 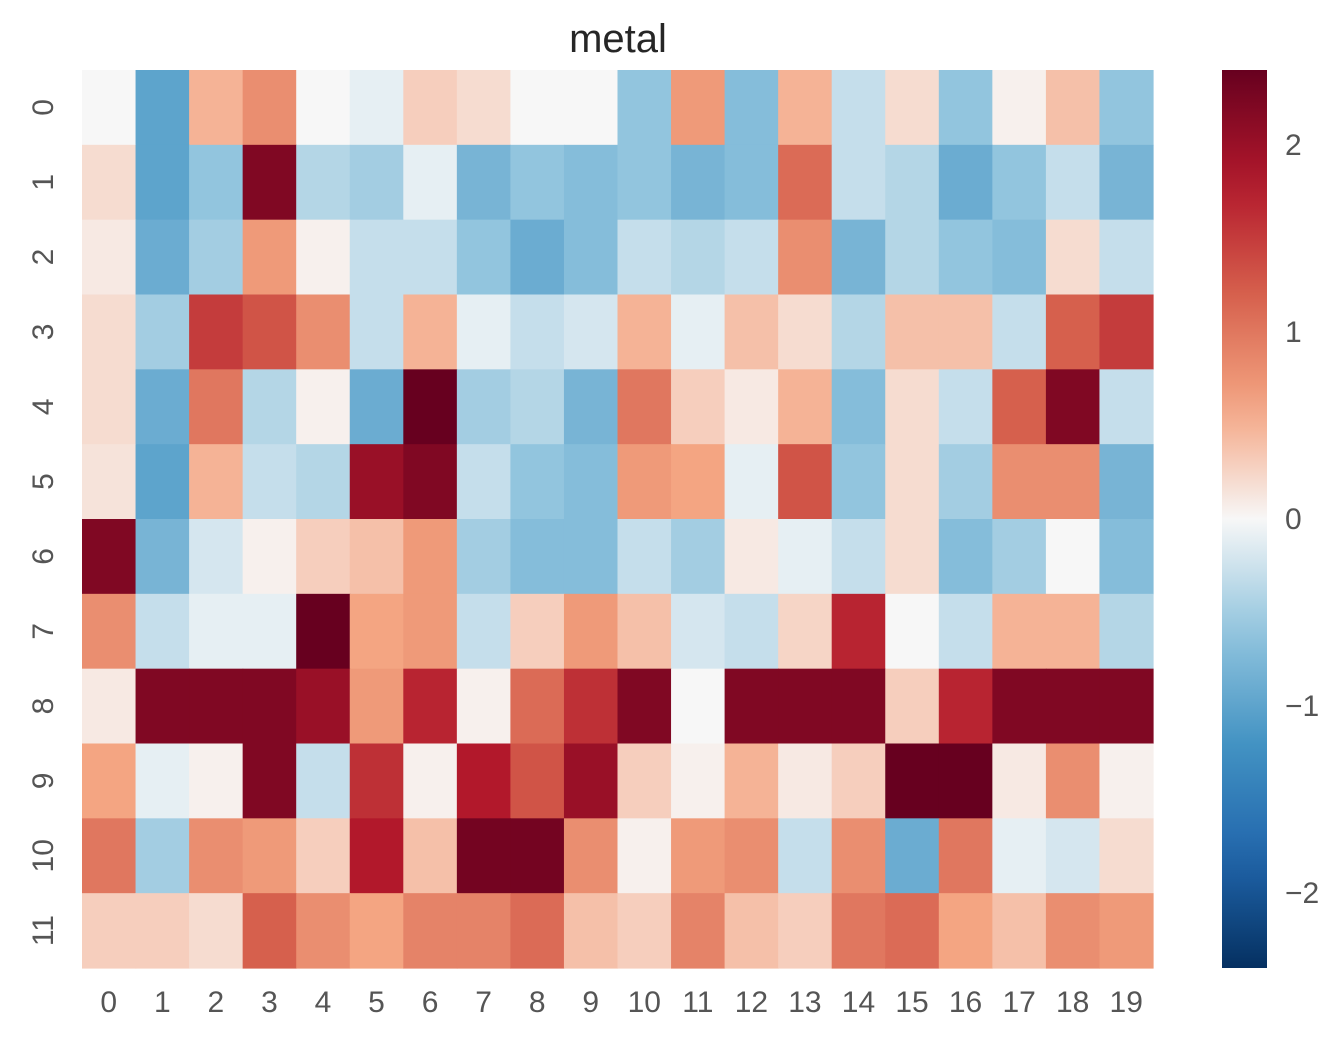 I want to click on chart-title: metal, so click(x=618, y=39).